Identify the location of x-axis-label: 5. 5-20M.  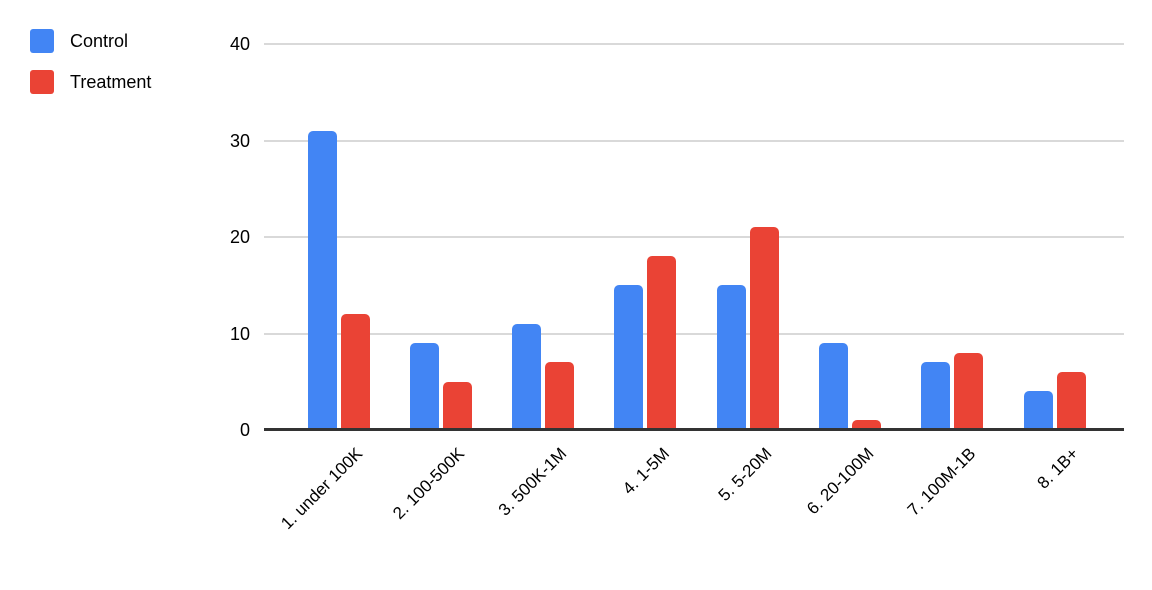
(745, 474).